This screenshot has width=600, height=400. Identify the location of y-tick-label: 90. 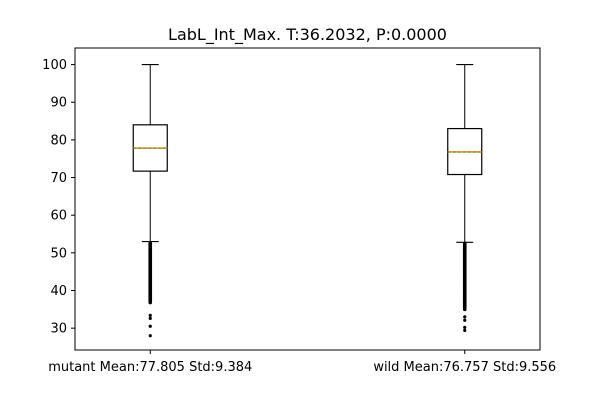
(58, 103).